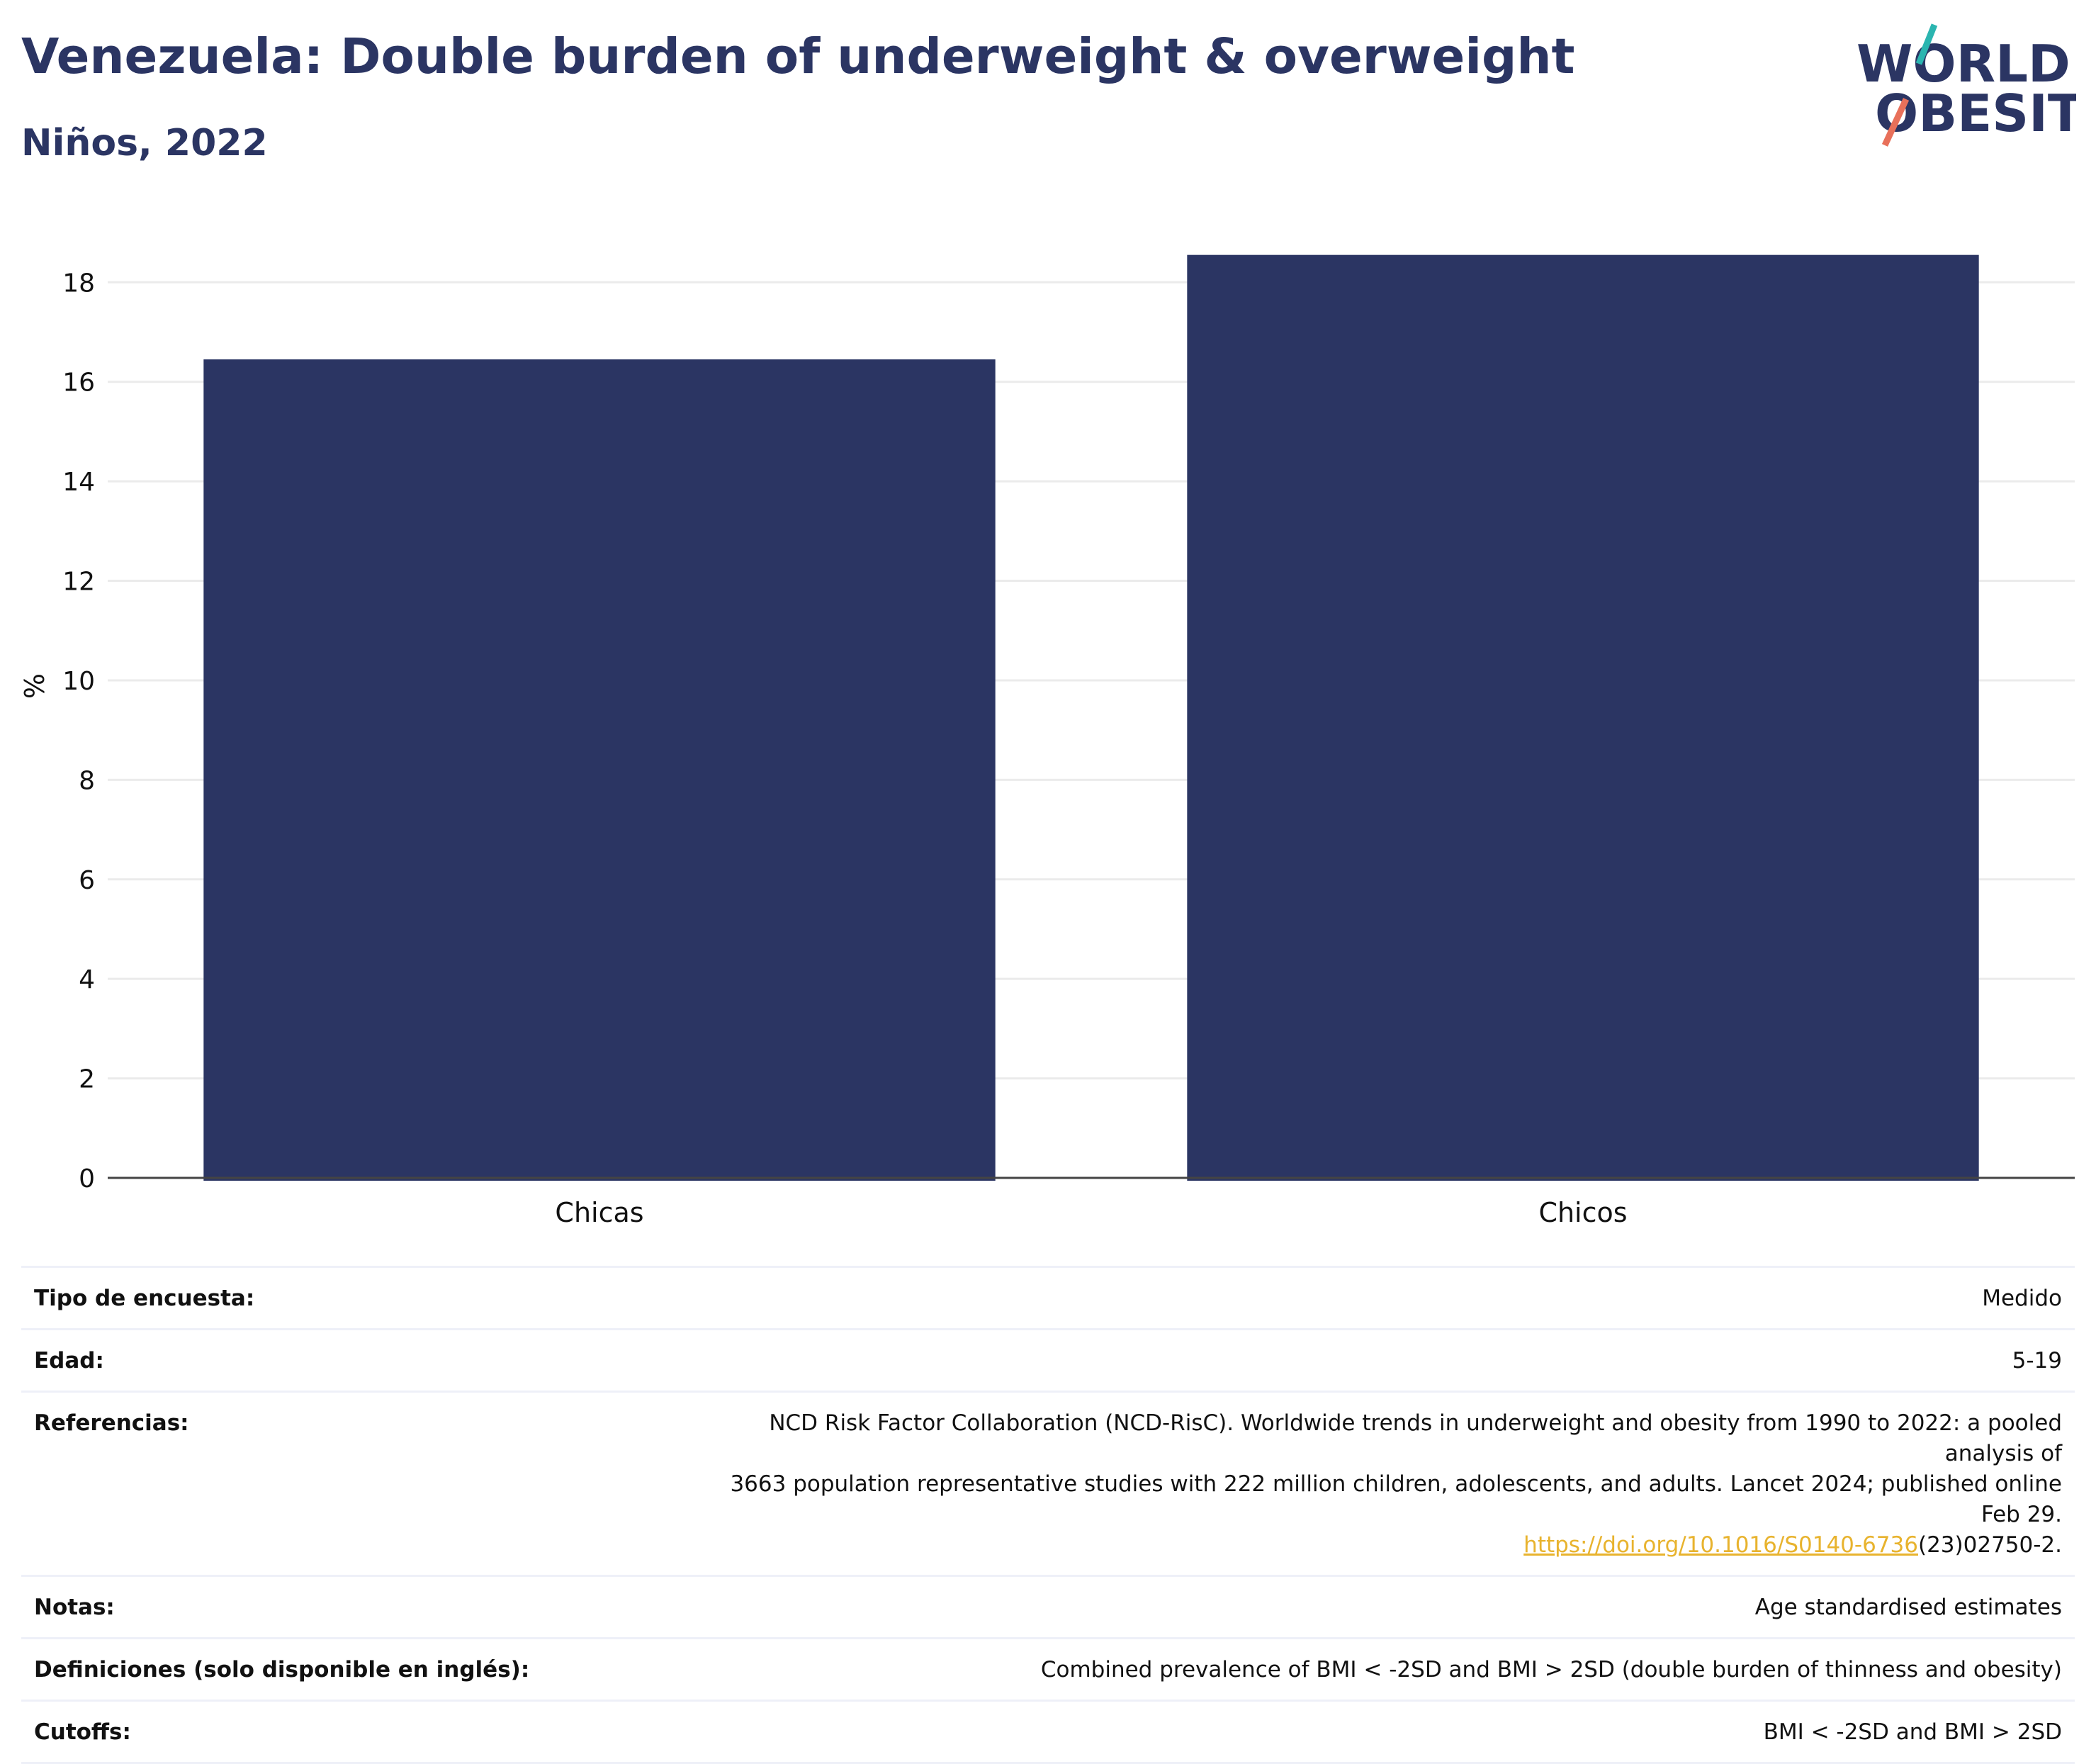 This screenshot has height=1764, width=2096. What do you see at coordinates (79, 283) in the screenshot?
I see `y-tick-label: 18` at bounding box center [79, 283].